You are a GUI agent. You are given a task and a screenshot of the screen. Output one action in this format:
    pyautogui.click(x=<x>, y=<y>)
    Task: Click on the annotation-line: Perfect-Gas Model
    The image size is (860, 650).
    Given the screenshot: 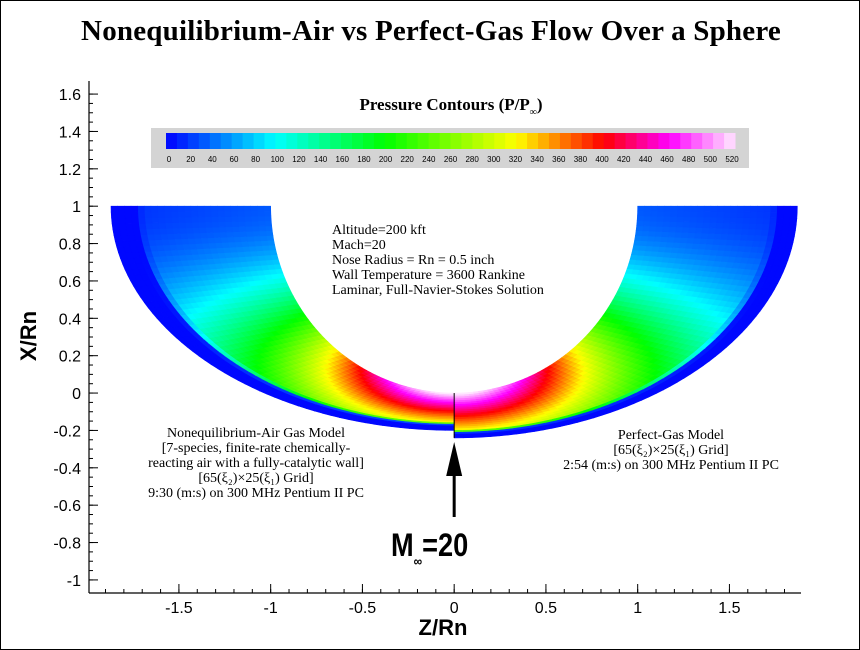 What is the action you would take?
    pyautogui.click(x=671, y=435)
    